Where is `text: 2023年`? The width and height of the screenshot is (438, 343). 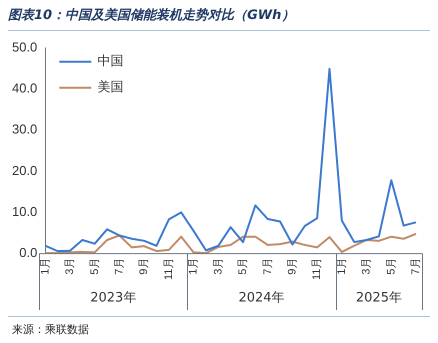
text: 2023年 is located at coordinates (113, 298).